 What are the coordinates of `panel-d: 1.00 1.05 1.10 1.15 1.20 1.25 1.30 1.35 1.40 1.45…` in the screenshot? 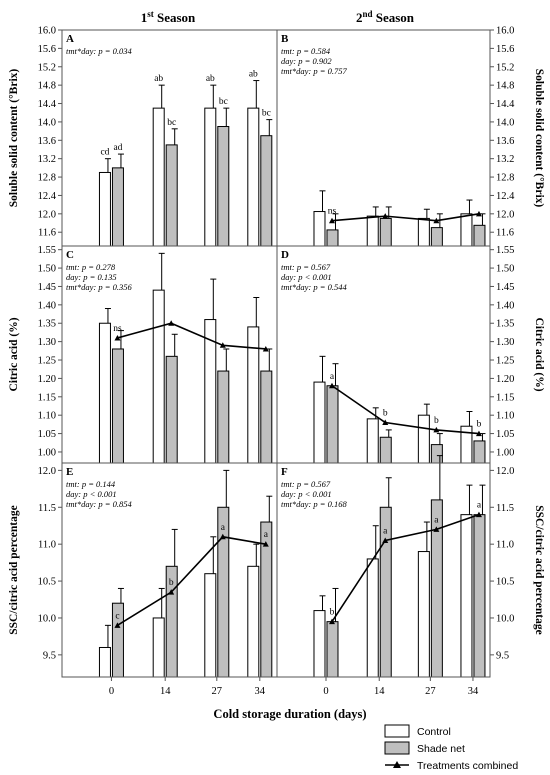 It's located at (413, 354).